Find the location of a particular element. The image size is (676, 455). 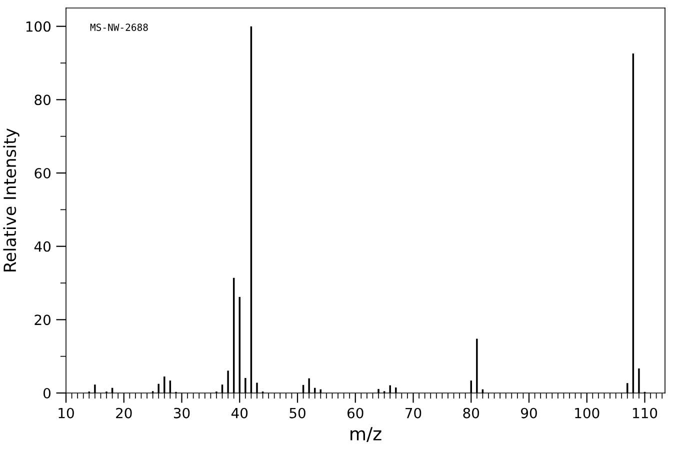

x-tick-label: 50 is located at coordinates (298, 413).